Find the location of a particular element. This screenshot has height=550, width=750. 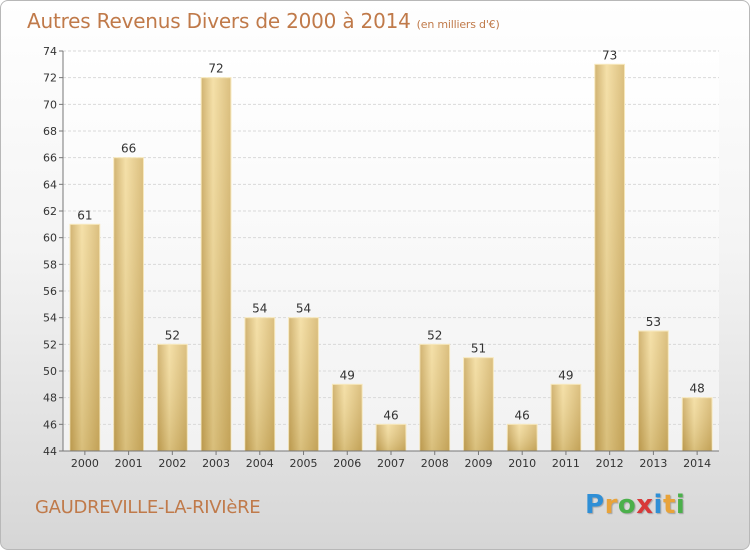

value-label: 73 is located at coordinates (609, 55).